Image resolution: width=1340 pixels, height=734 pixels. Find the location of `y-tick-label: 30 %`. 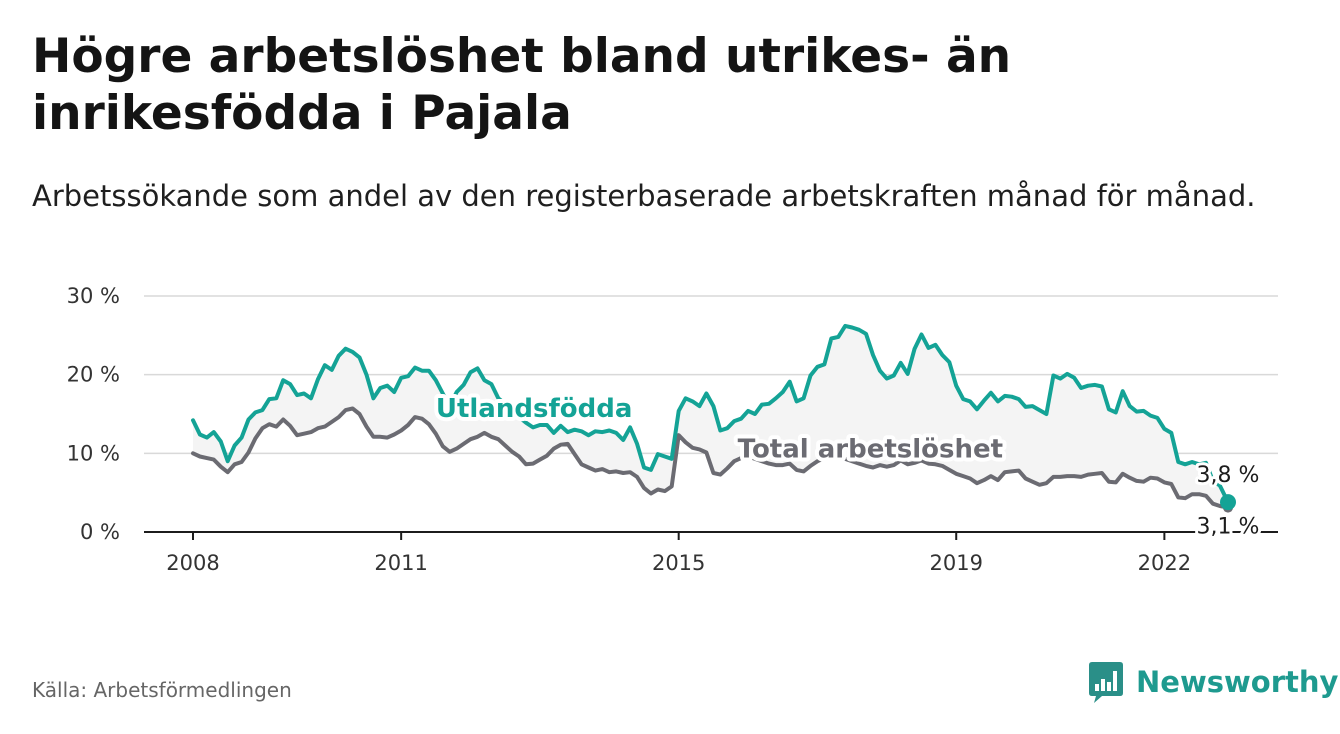

y-tick-label: 30 % is located at coordinates (93, 296).